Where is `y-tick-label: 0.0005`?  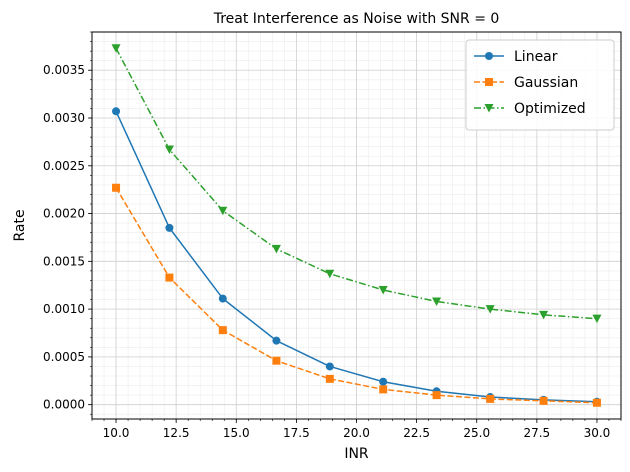 y-tick-label: 0.0005 is located at coordinates (64, 357).